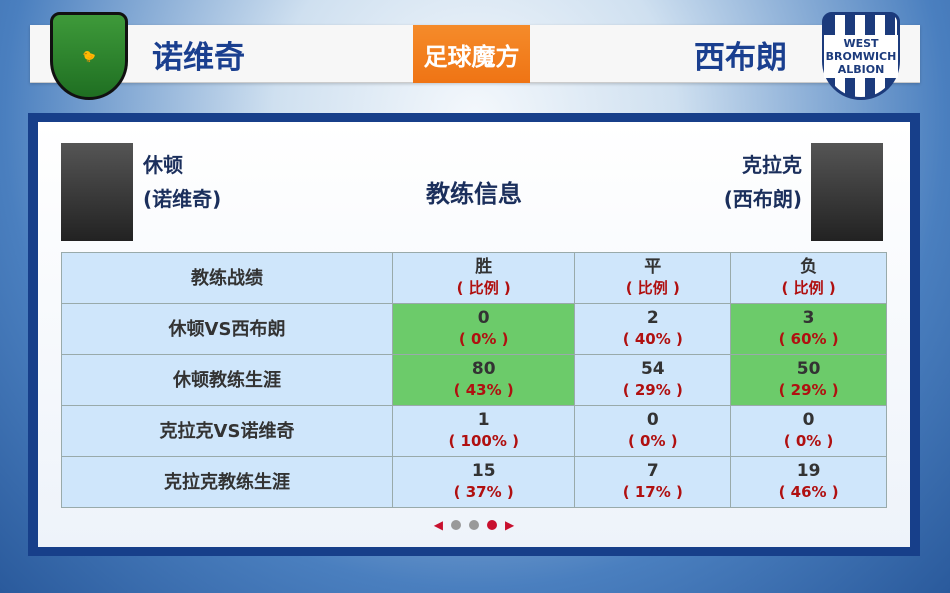  I want to click on table-row: 克拉克VS诺维奇 1 ( 100% ) 0 ( 0% ) 0 ( 0% ), so click(474, 431).